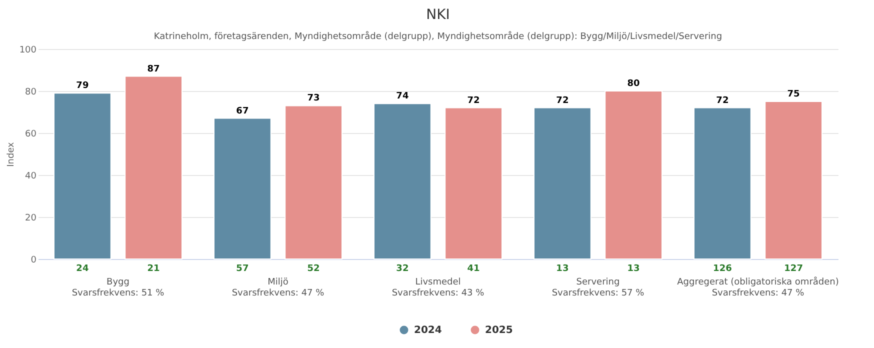 This screenshot has width=874, height=348. What do you see at coordinates (153, 69) in the screenshot?
I see `data-label: 87` at bounding box center [153, 69].